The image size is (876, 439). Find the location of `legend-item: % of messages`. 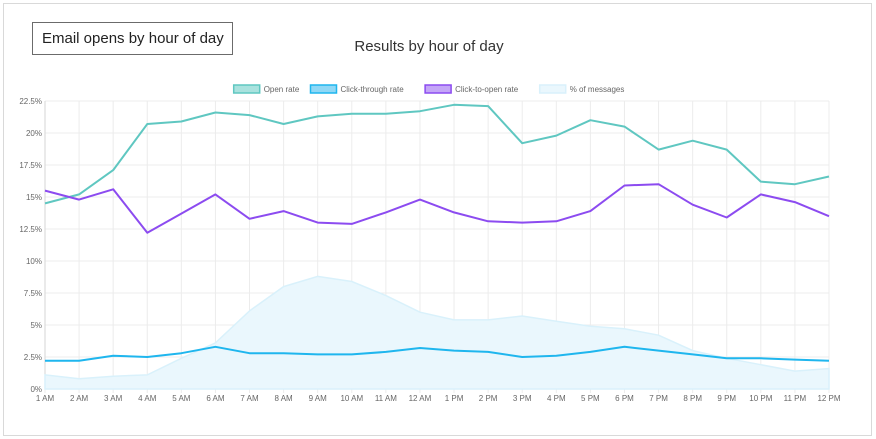

legend-item: % of messages is located at coordinates (581, 89).